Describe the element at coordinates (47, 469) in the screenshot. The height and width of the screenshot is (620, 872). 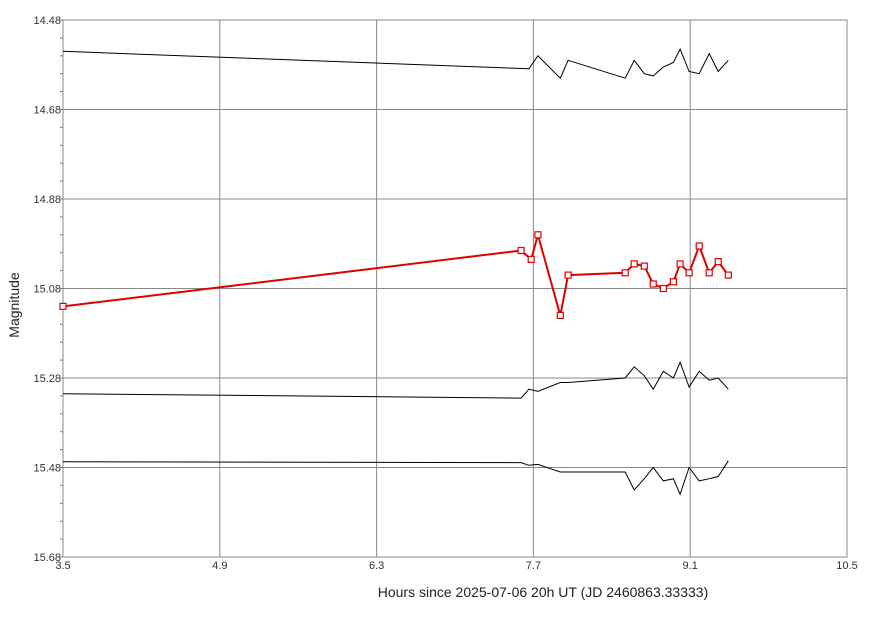
I see `y-tick-label: 15.48` at that location.